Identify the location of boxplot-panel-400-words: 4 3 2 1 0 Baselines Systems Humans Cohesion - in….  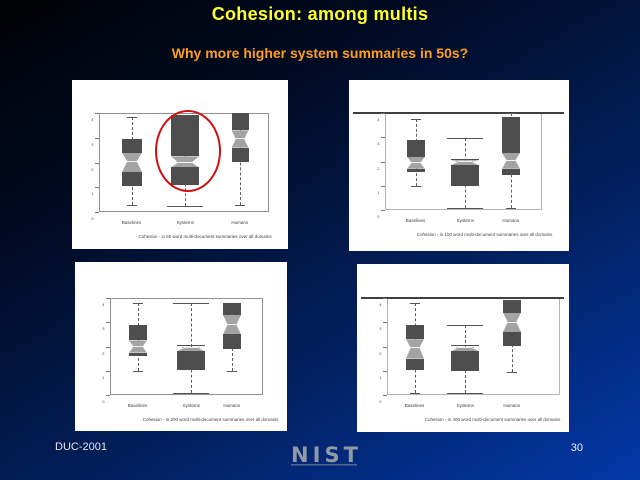
(463, 348).